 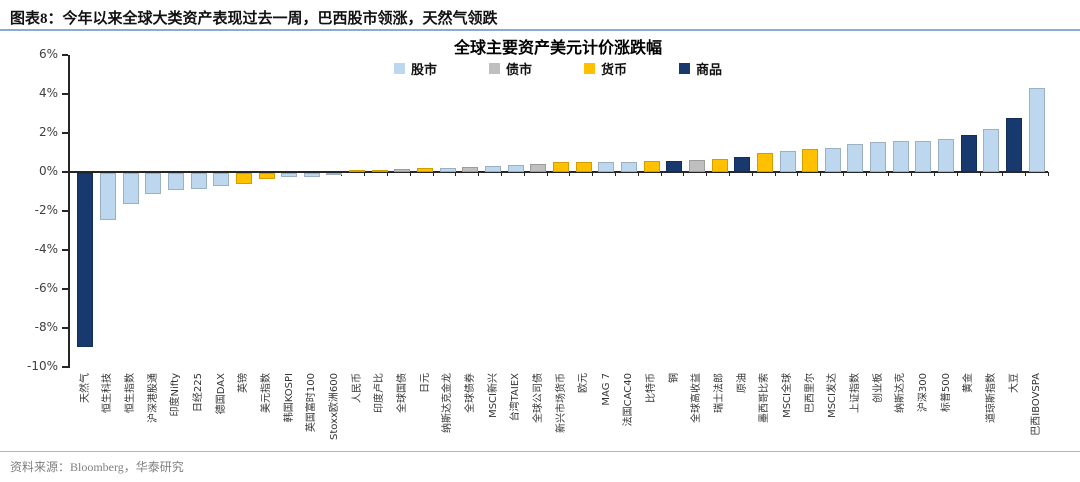 I want to click on x-axis-label-原油: 原油, so click(x=742, y=383).